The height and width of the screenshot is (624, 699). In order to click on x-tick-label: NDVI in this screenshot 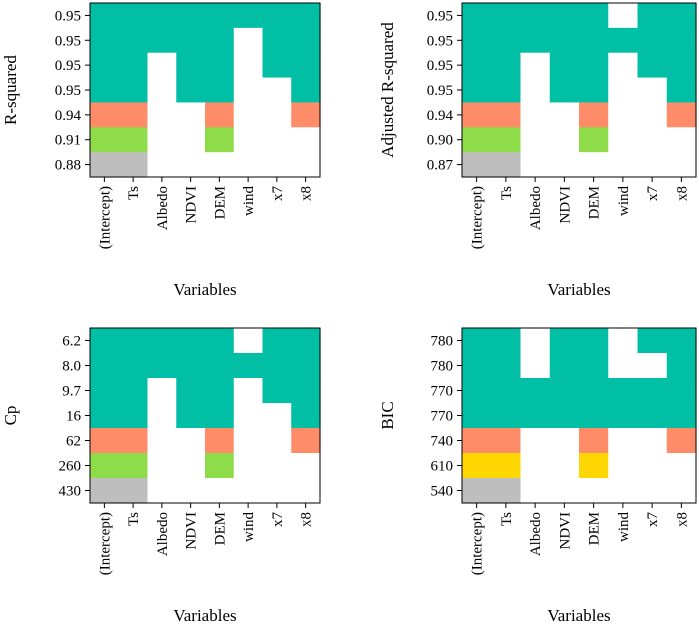, I will do `click(192, 531)`.